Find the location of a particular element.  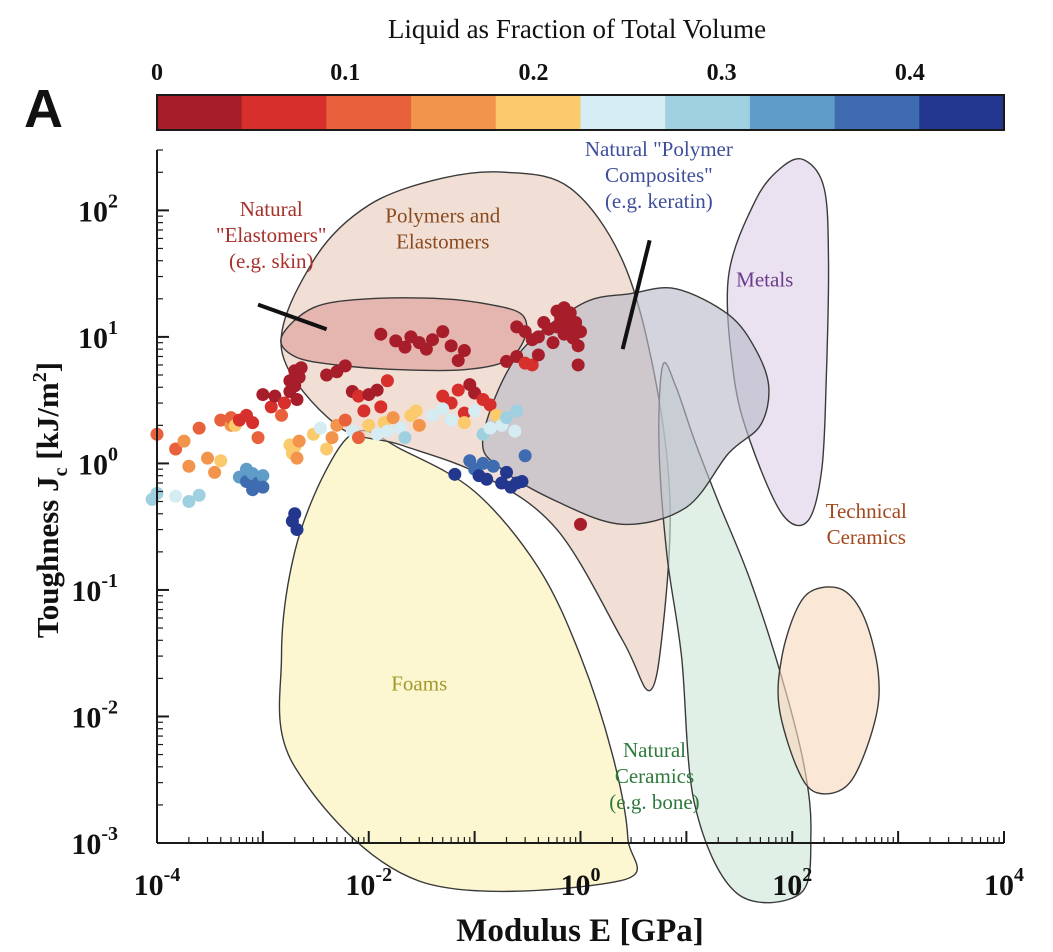

x-tick-label: 10⁻² is located at coordinates (368, 883).